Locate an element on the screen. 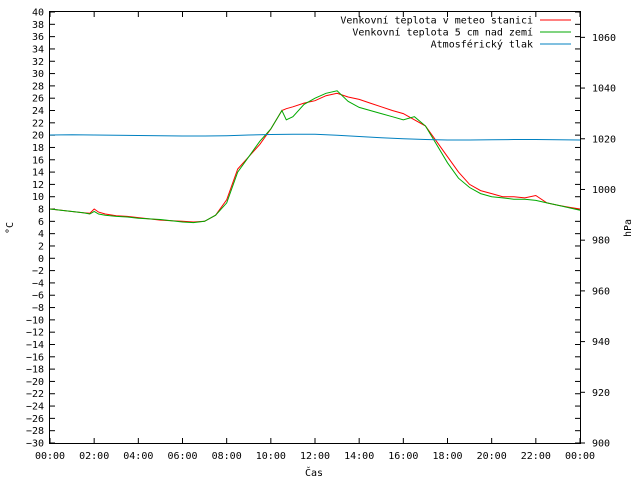  y-tick-label: 8 is located at coordinates (41, 210).